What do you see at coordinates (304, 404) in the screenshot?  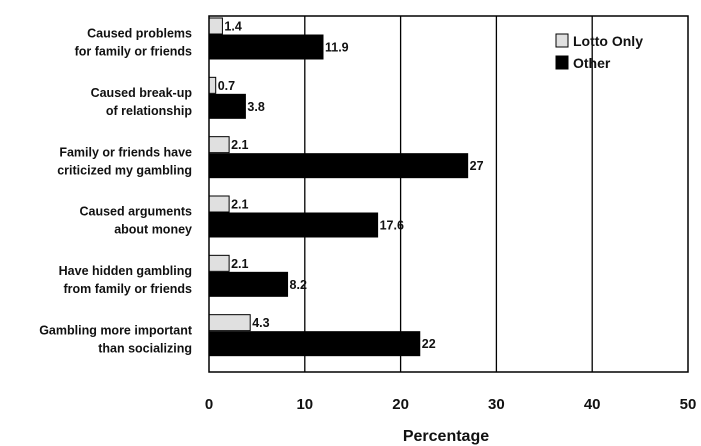 I see `x-tick-label-10: 10` at bounding box center [304, 404].